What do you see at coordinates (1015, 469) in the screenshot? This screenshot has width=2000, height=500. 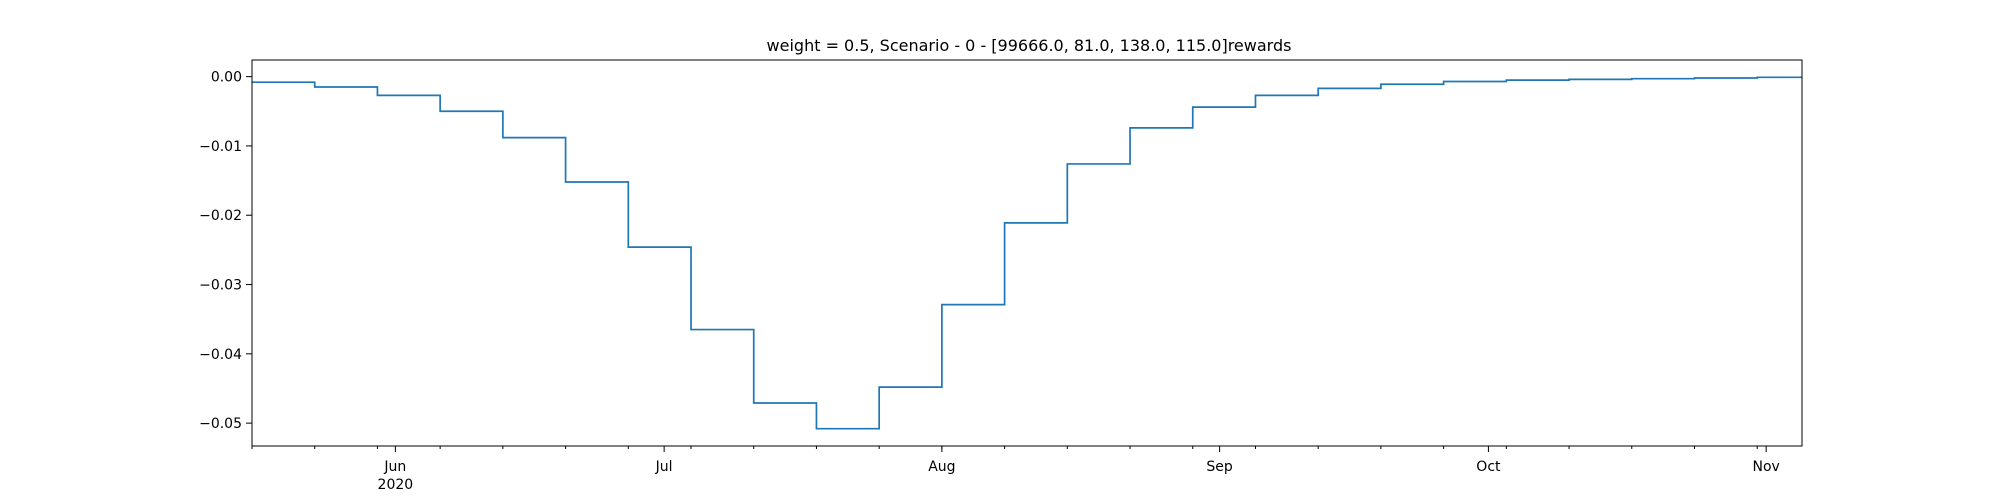 I see `x-axis: Jun 2020 Jul Aug Sep Oct Nov` at bounding box center [1015, 469].